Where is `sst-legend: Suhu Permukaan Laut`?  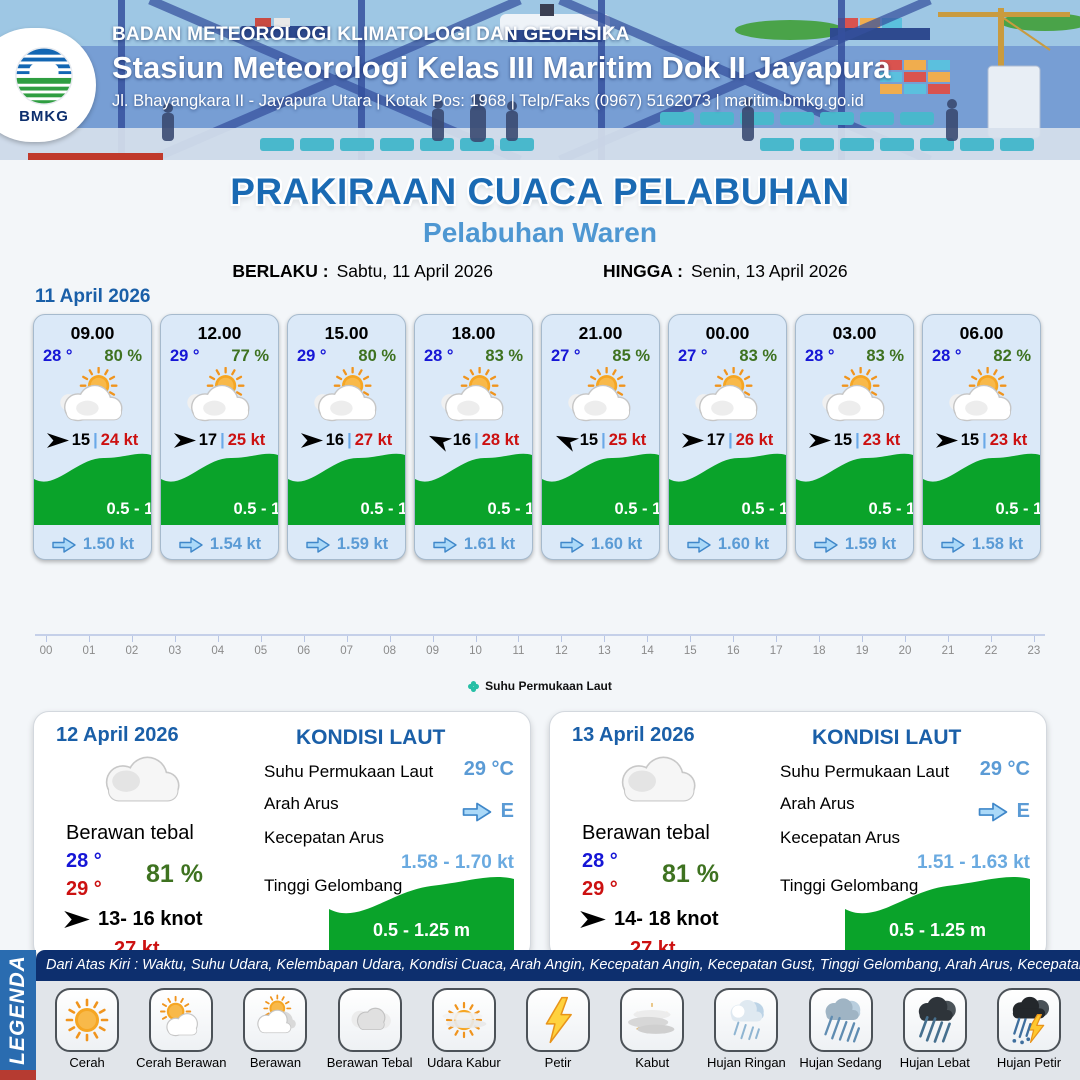
sst-legend: Suhu Permukaan Laut is located at coordinates (540, 686).